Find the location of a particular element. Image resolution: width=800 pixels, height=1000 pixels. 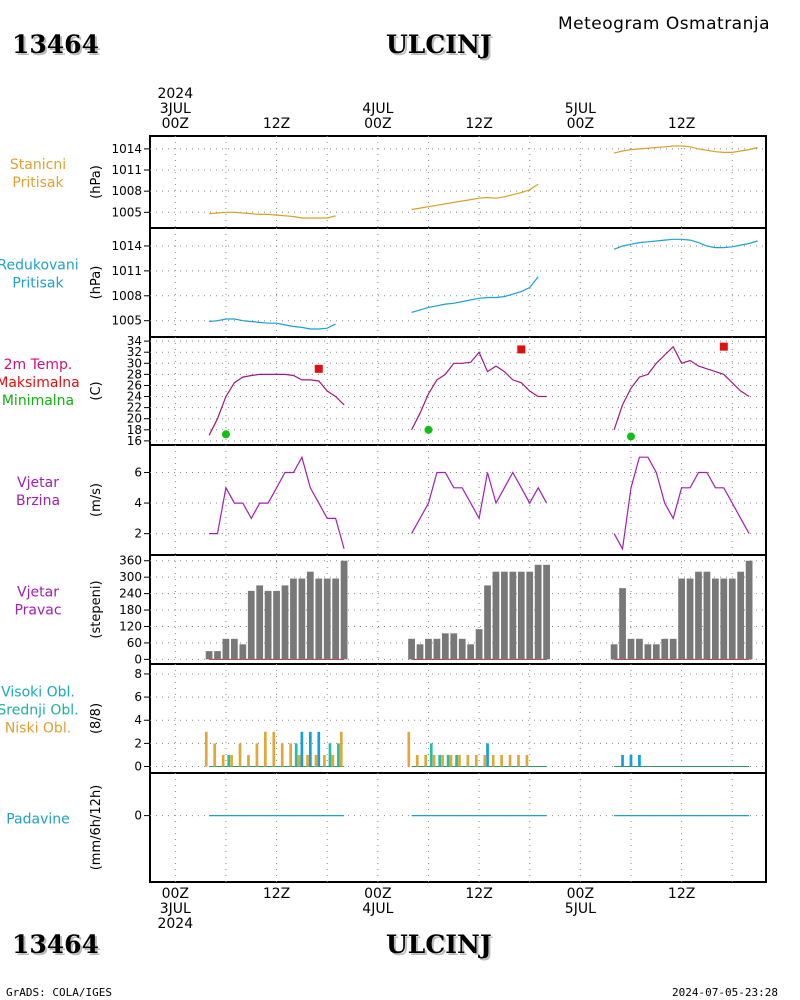

y-tick-label: 20 is located at coordinates (134, 419).